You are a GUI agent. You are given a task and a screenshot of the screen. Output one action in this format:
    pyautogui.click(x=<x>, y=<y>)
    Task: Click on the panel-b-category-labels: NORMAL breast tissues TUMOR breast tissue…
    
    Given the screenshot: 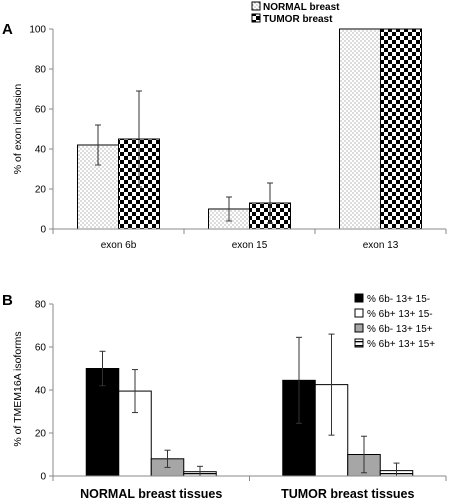 What is the action you would take?
    pyautogui.click(x=247, y=494)
    